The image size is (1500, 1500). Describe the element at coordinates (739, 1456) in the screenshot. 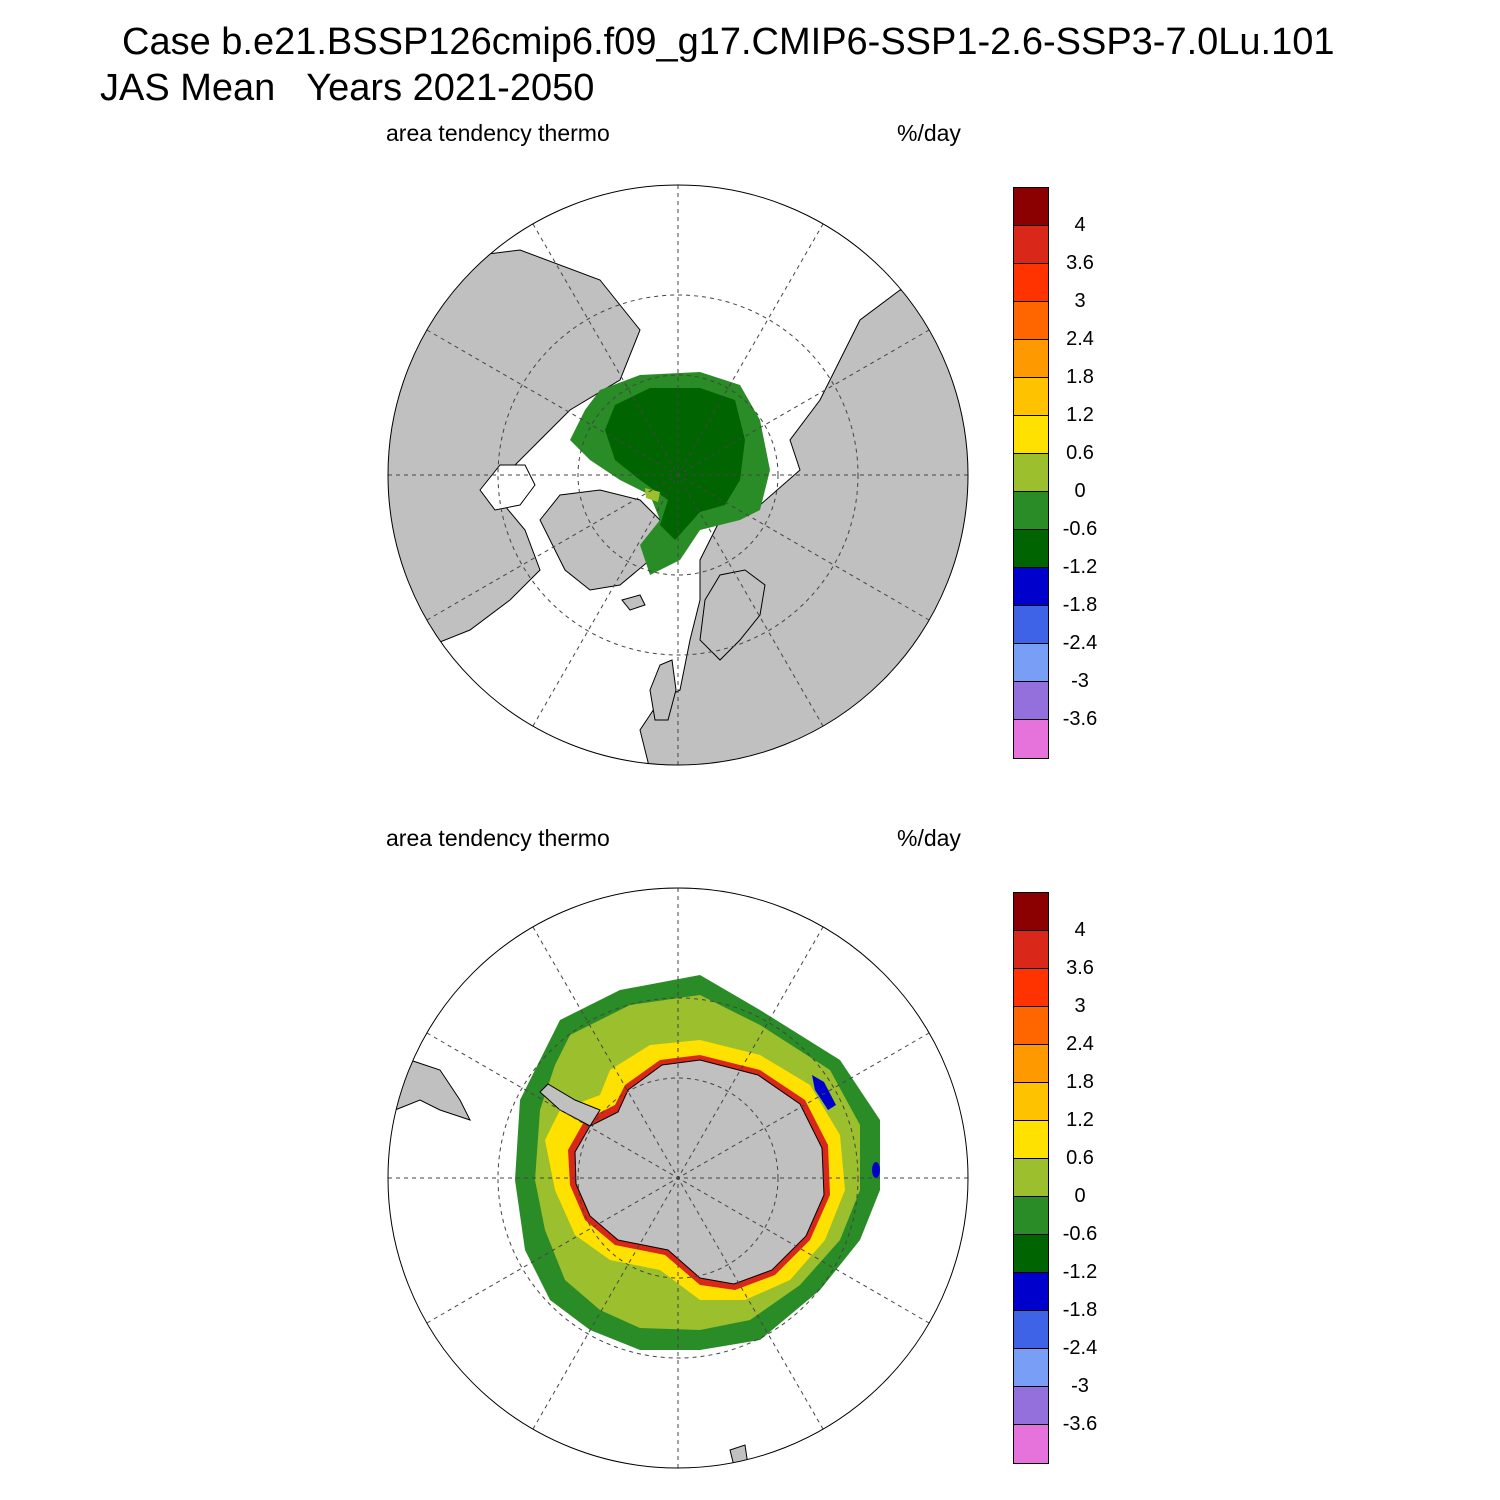

I see `tasmania-landmass` at that location.